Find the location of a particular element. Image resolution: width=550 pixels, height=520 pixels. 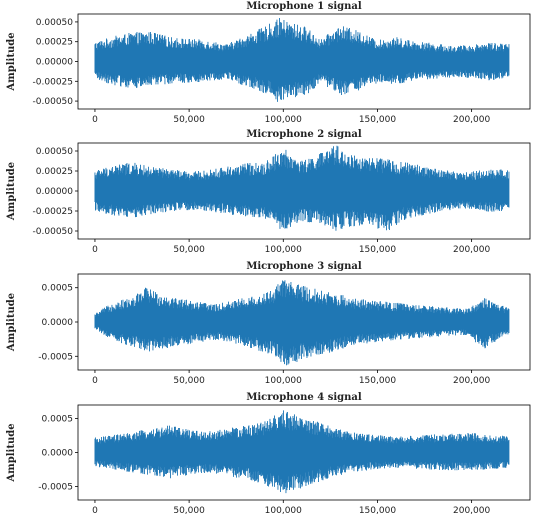

chart-title: Microphone 3 signal is located at coordinates (304, 266).